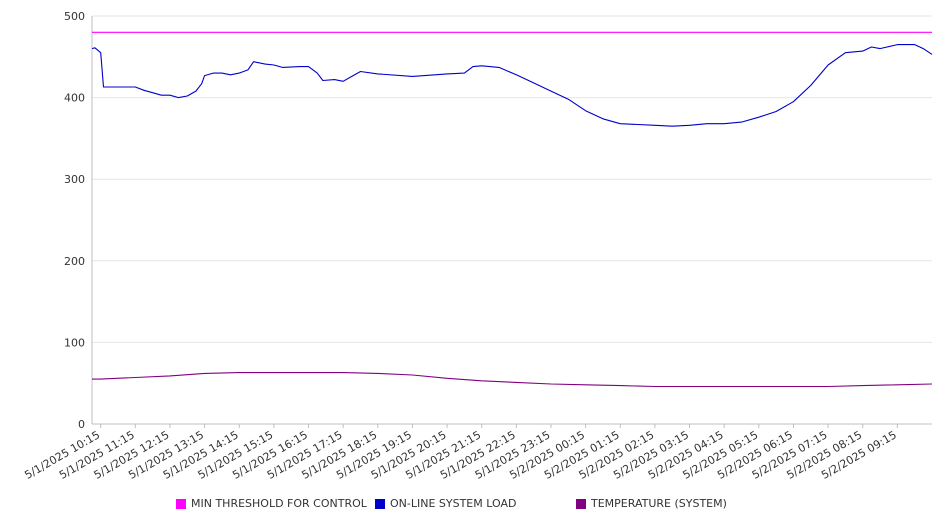 The height and width of the screenshot is (530, 946). What do you see at coordinates (512, 380) in the screenshot?
I see `temperature-line` at bounding box center [512, 380].